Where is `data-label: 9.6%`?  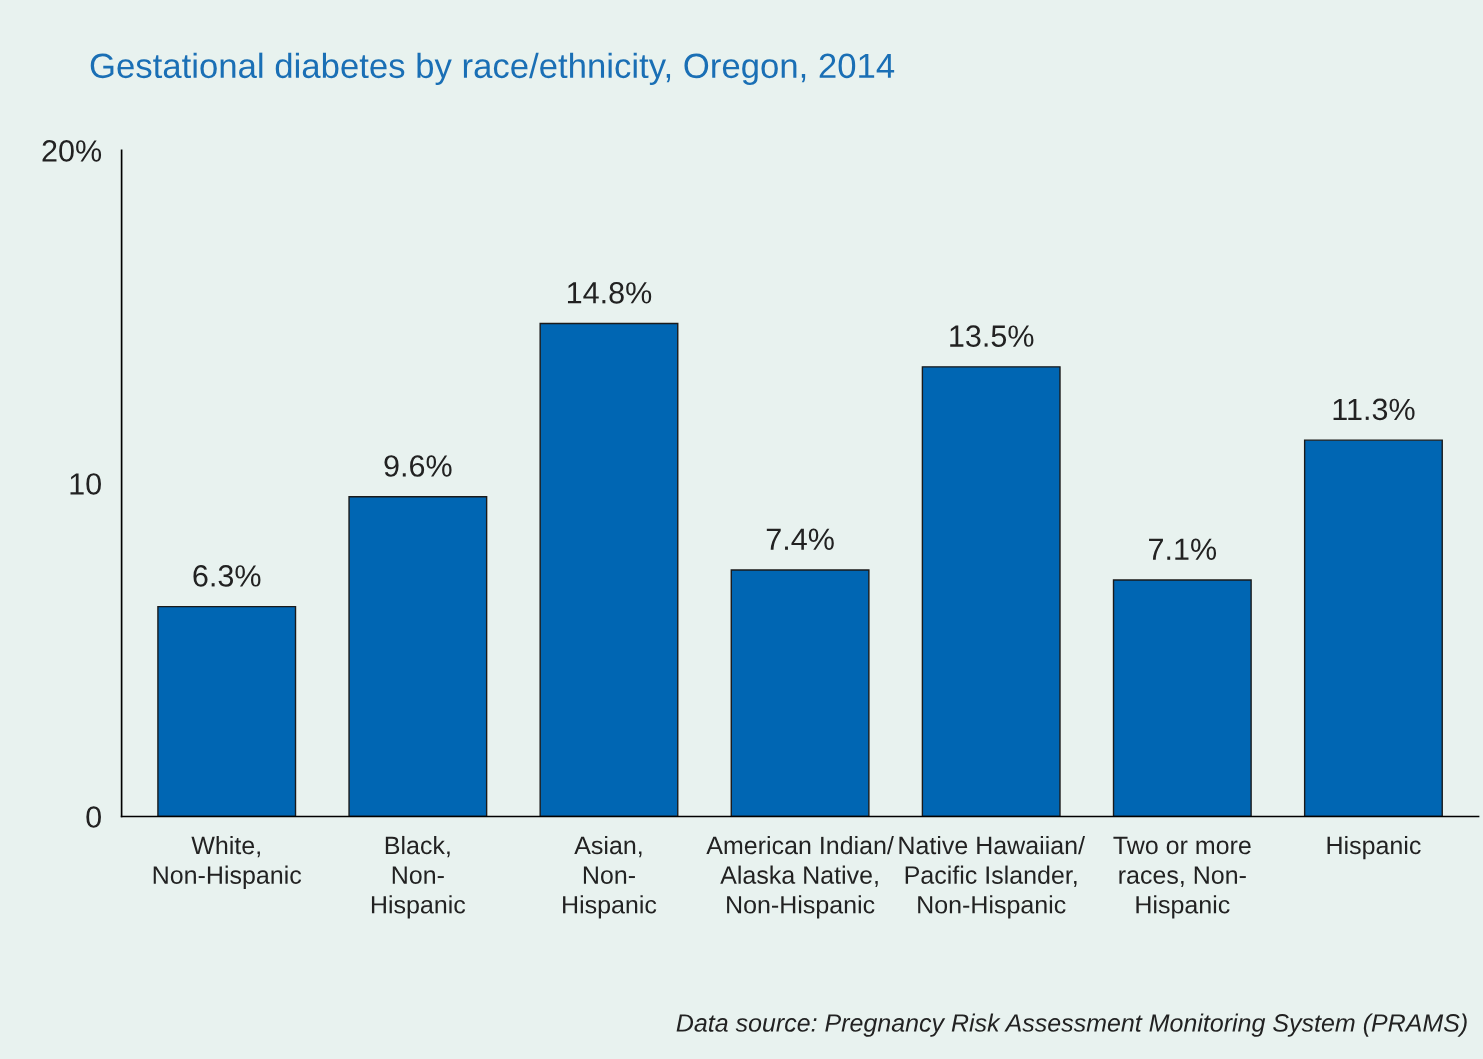 data-label: 9.6% is located at coordinates (418, 466).